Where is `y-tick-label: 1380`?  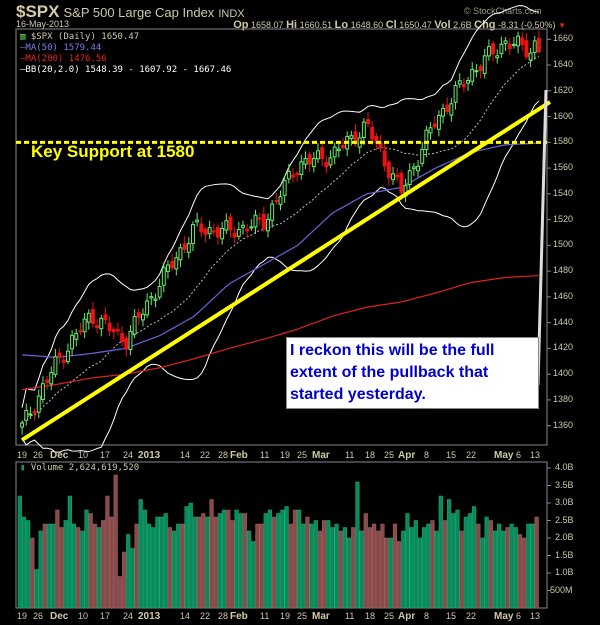
y-tick-label: 1380 is located at coordinates (563, 398).